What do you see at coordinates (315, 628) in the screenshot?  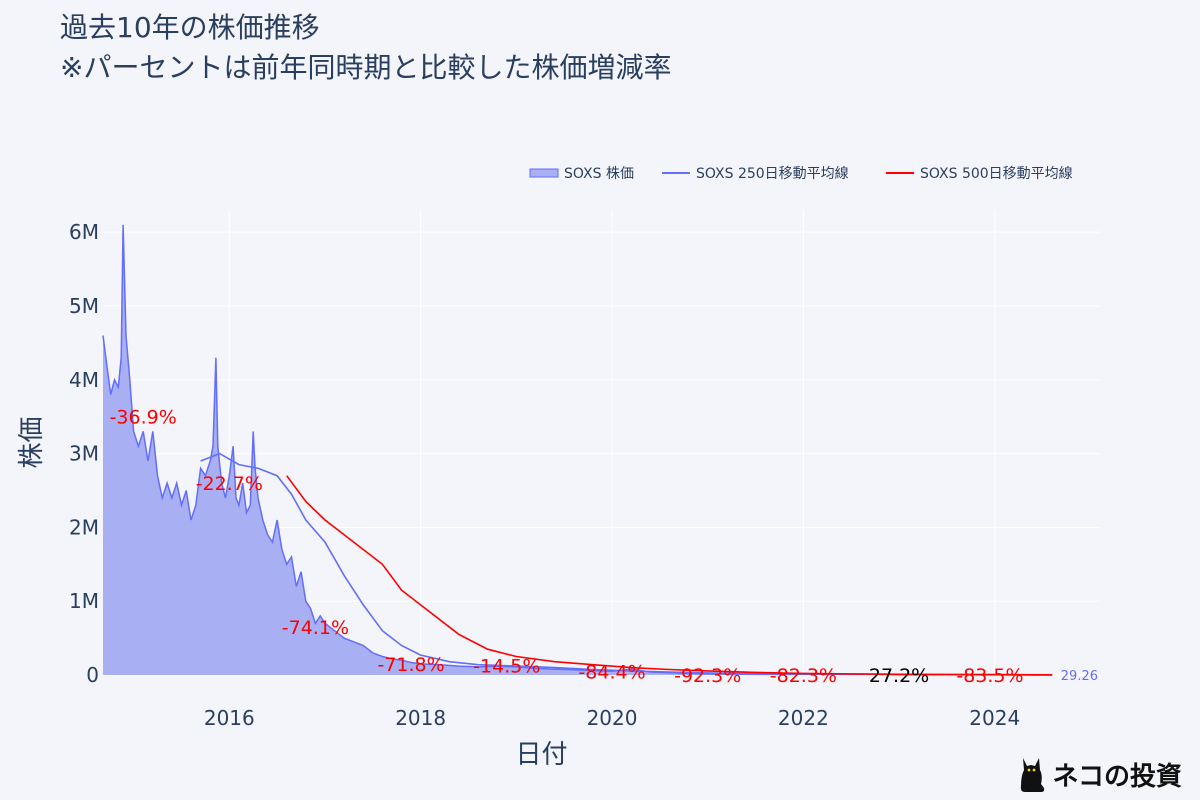 I see `percent-change-label: -74.1%` at bounding box center [315, 628].